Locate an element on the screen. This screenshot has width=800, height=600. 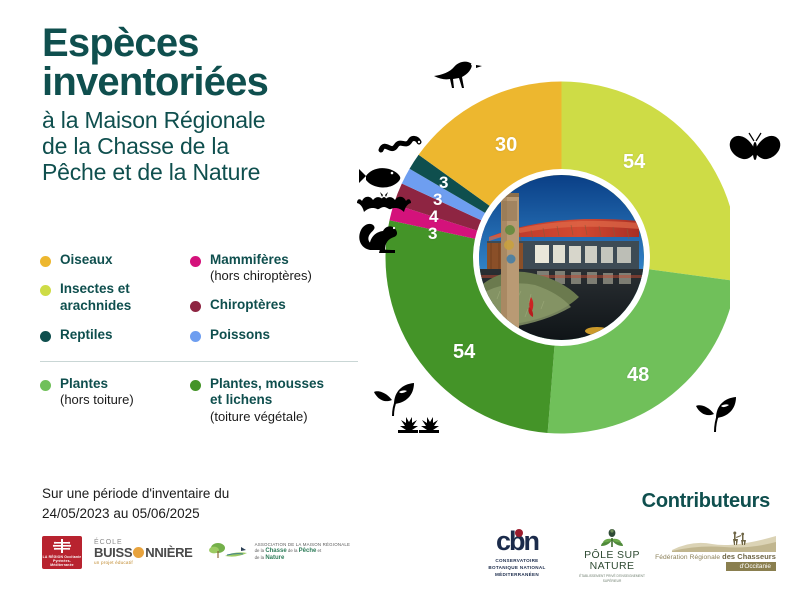
subtitle-line-1: à la Maison Régionale is located at coordinates (154, 120).